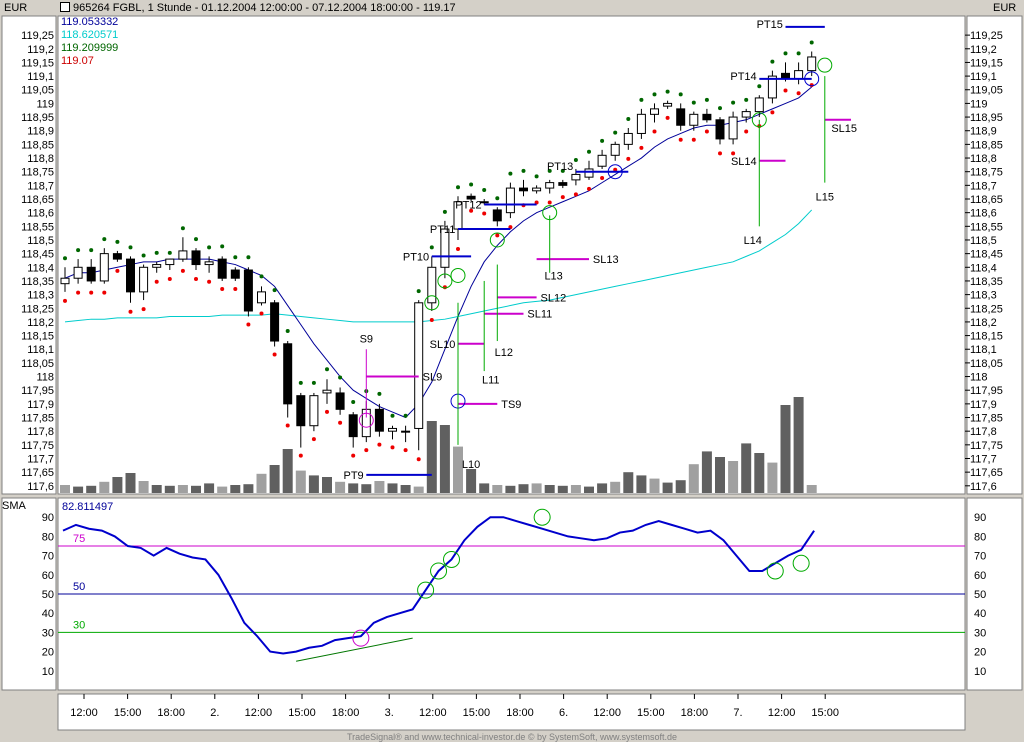  Describe the element at coordinates (45, 104) in the screenshot. I see `price-tick-label-left: 119` at that location.